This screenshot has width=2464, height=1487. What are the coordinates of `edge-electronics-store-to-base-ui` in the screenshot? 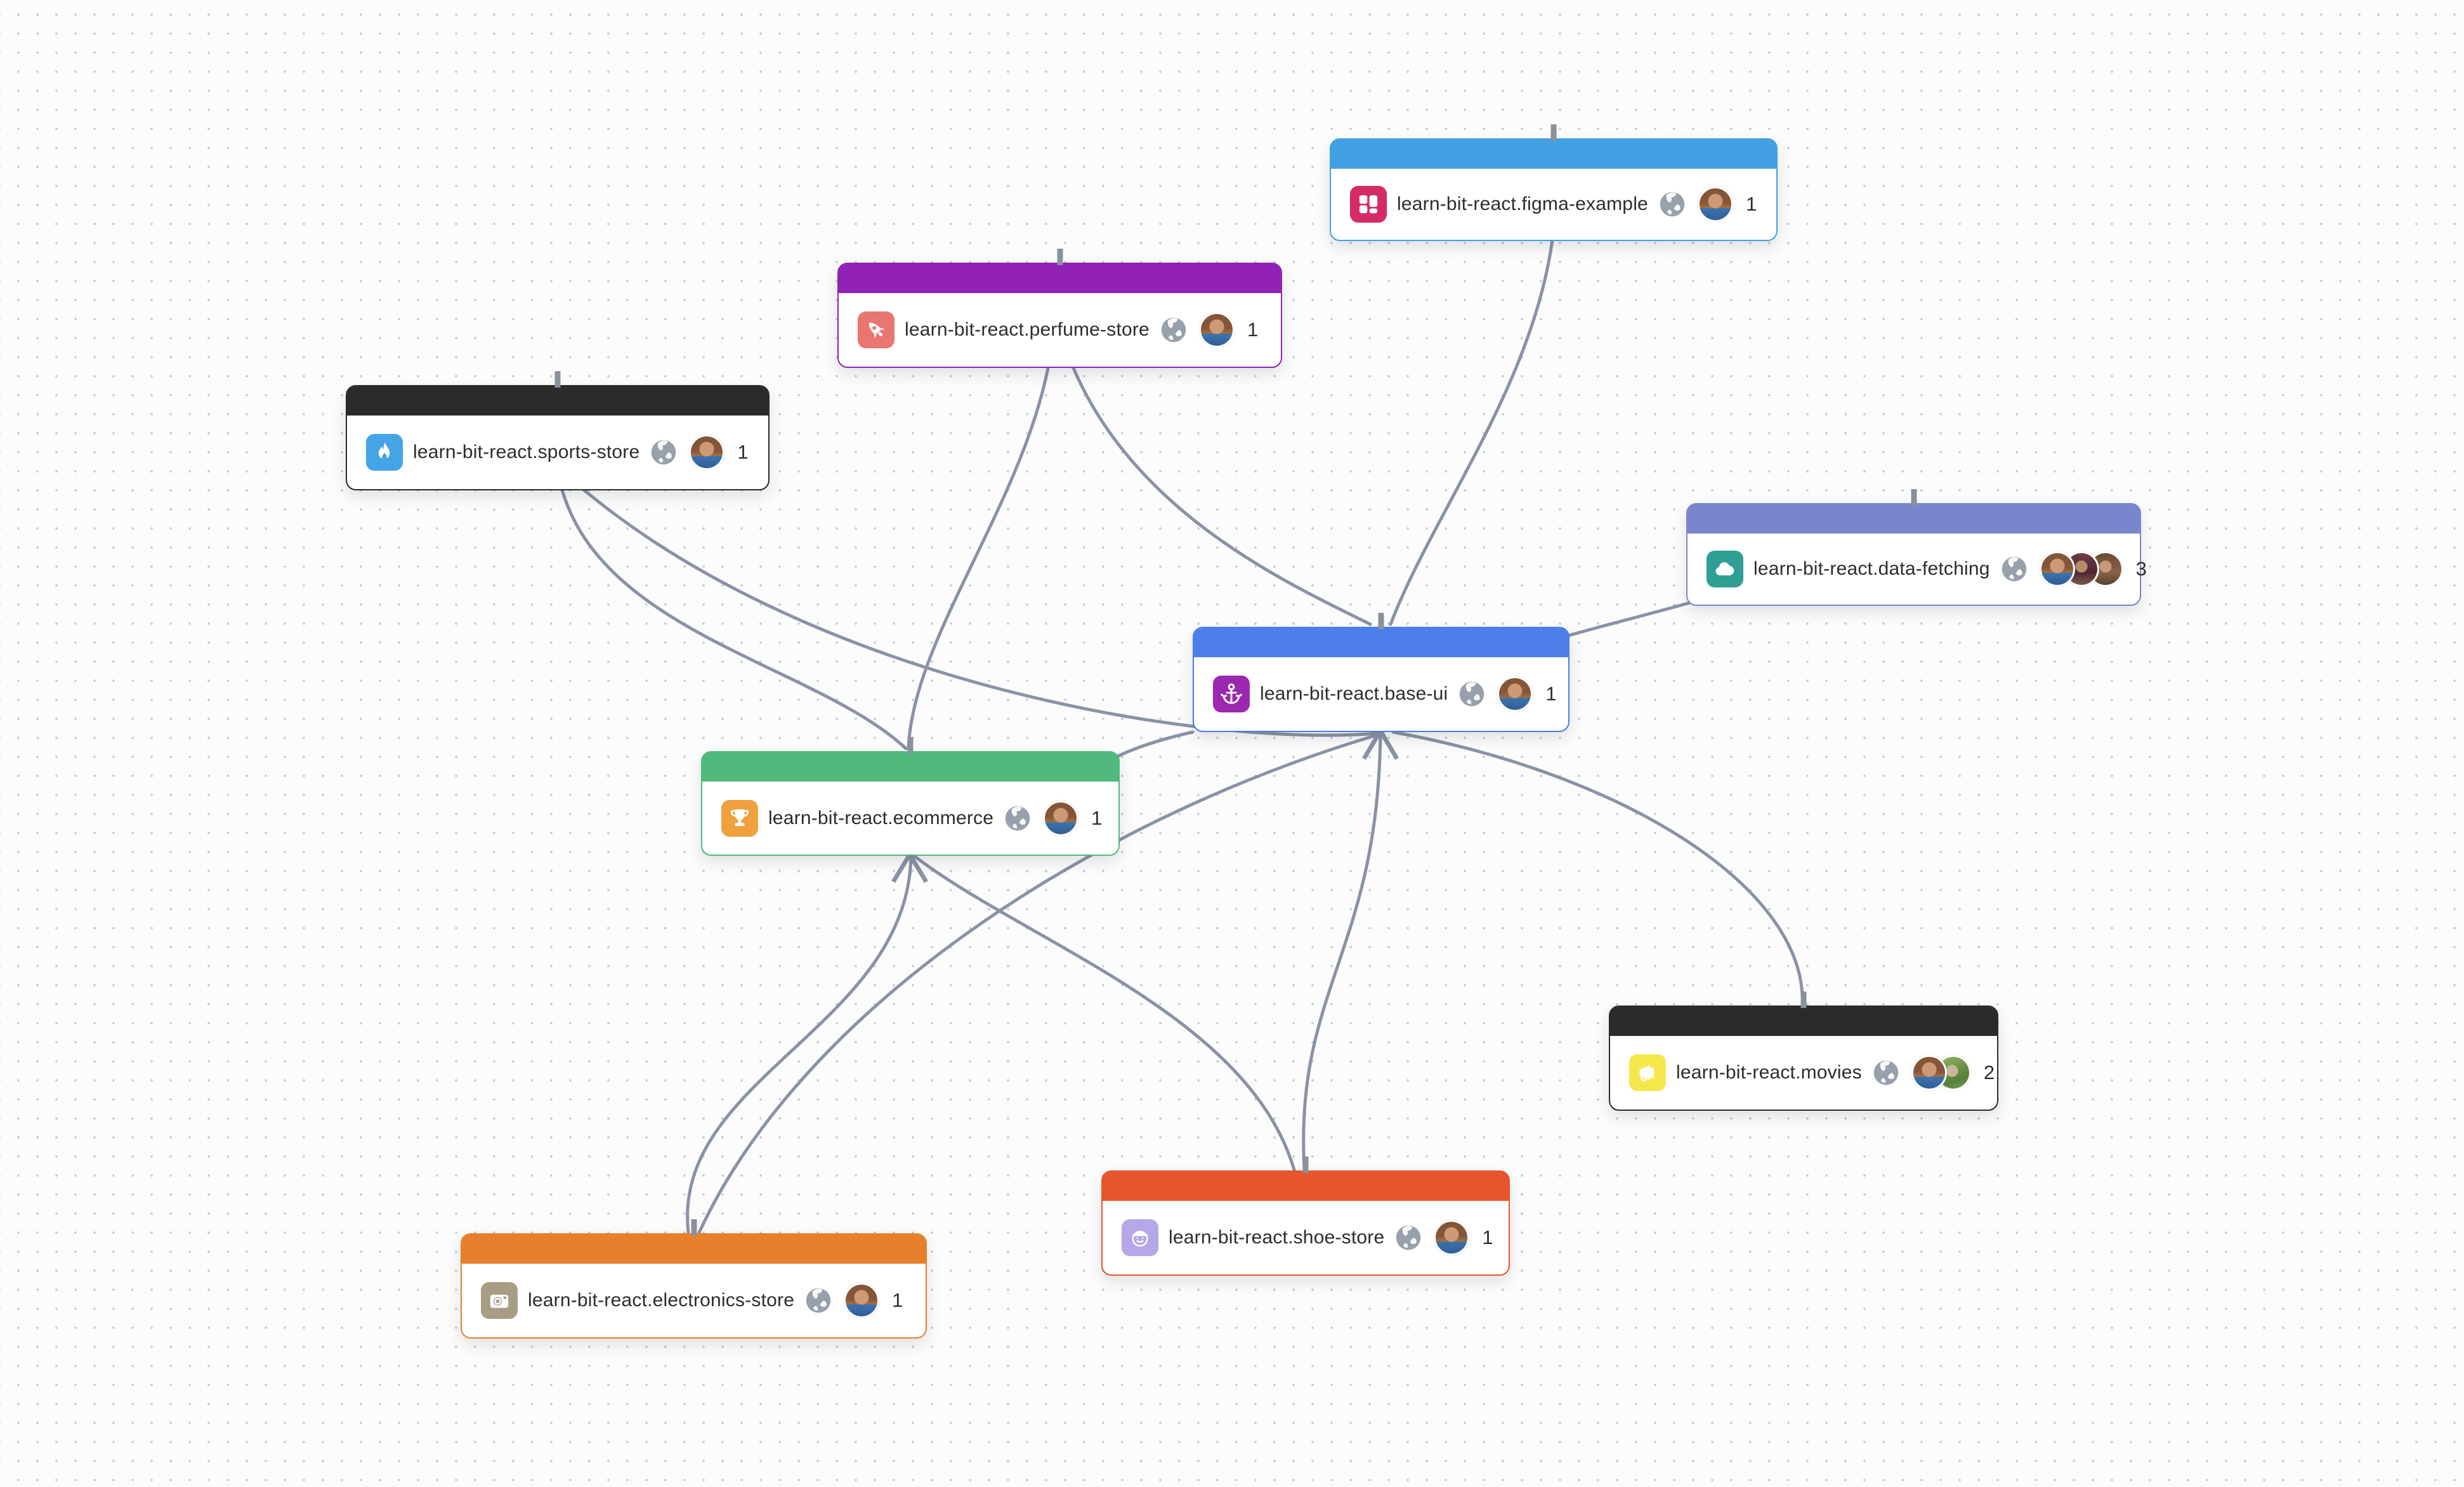 It's located at (1036, 984).